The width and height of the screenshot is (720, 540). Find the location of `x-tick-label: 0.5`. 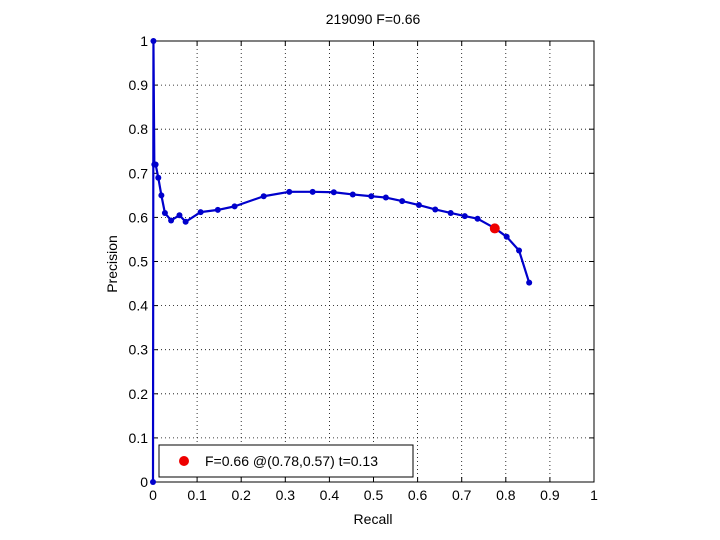

x-tick-label: 0.5 is located at coordinates (374, 495).